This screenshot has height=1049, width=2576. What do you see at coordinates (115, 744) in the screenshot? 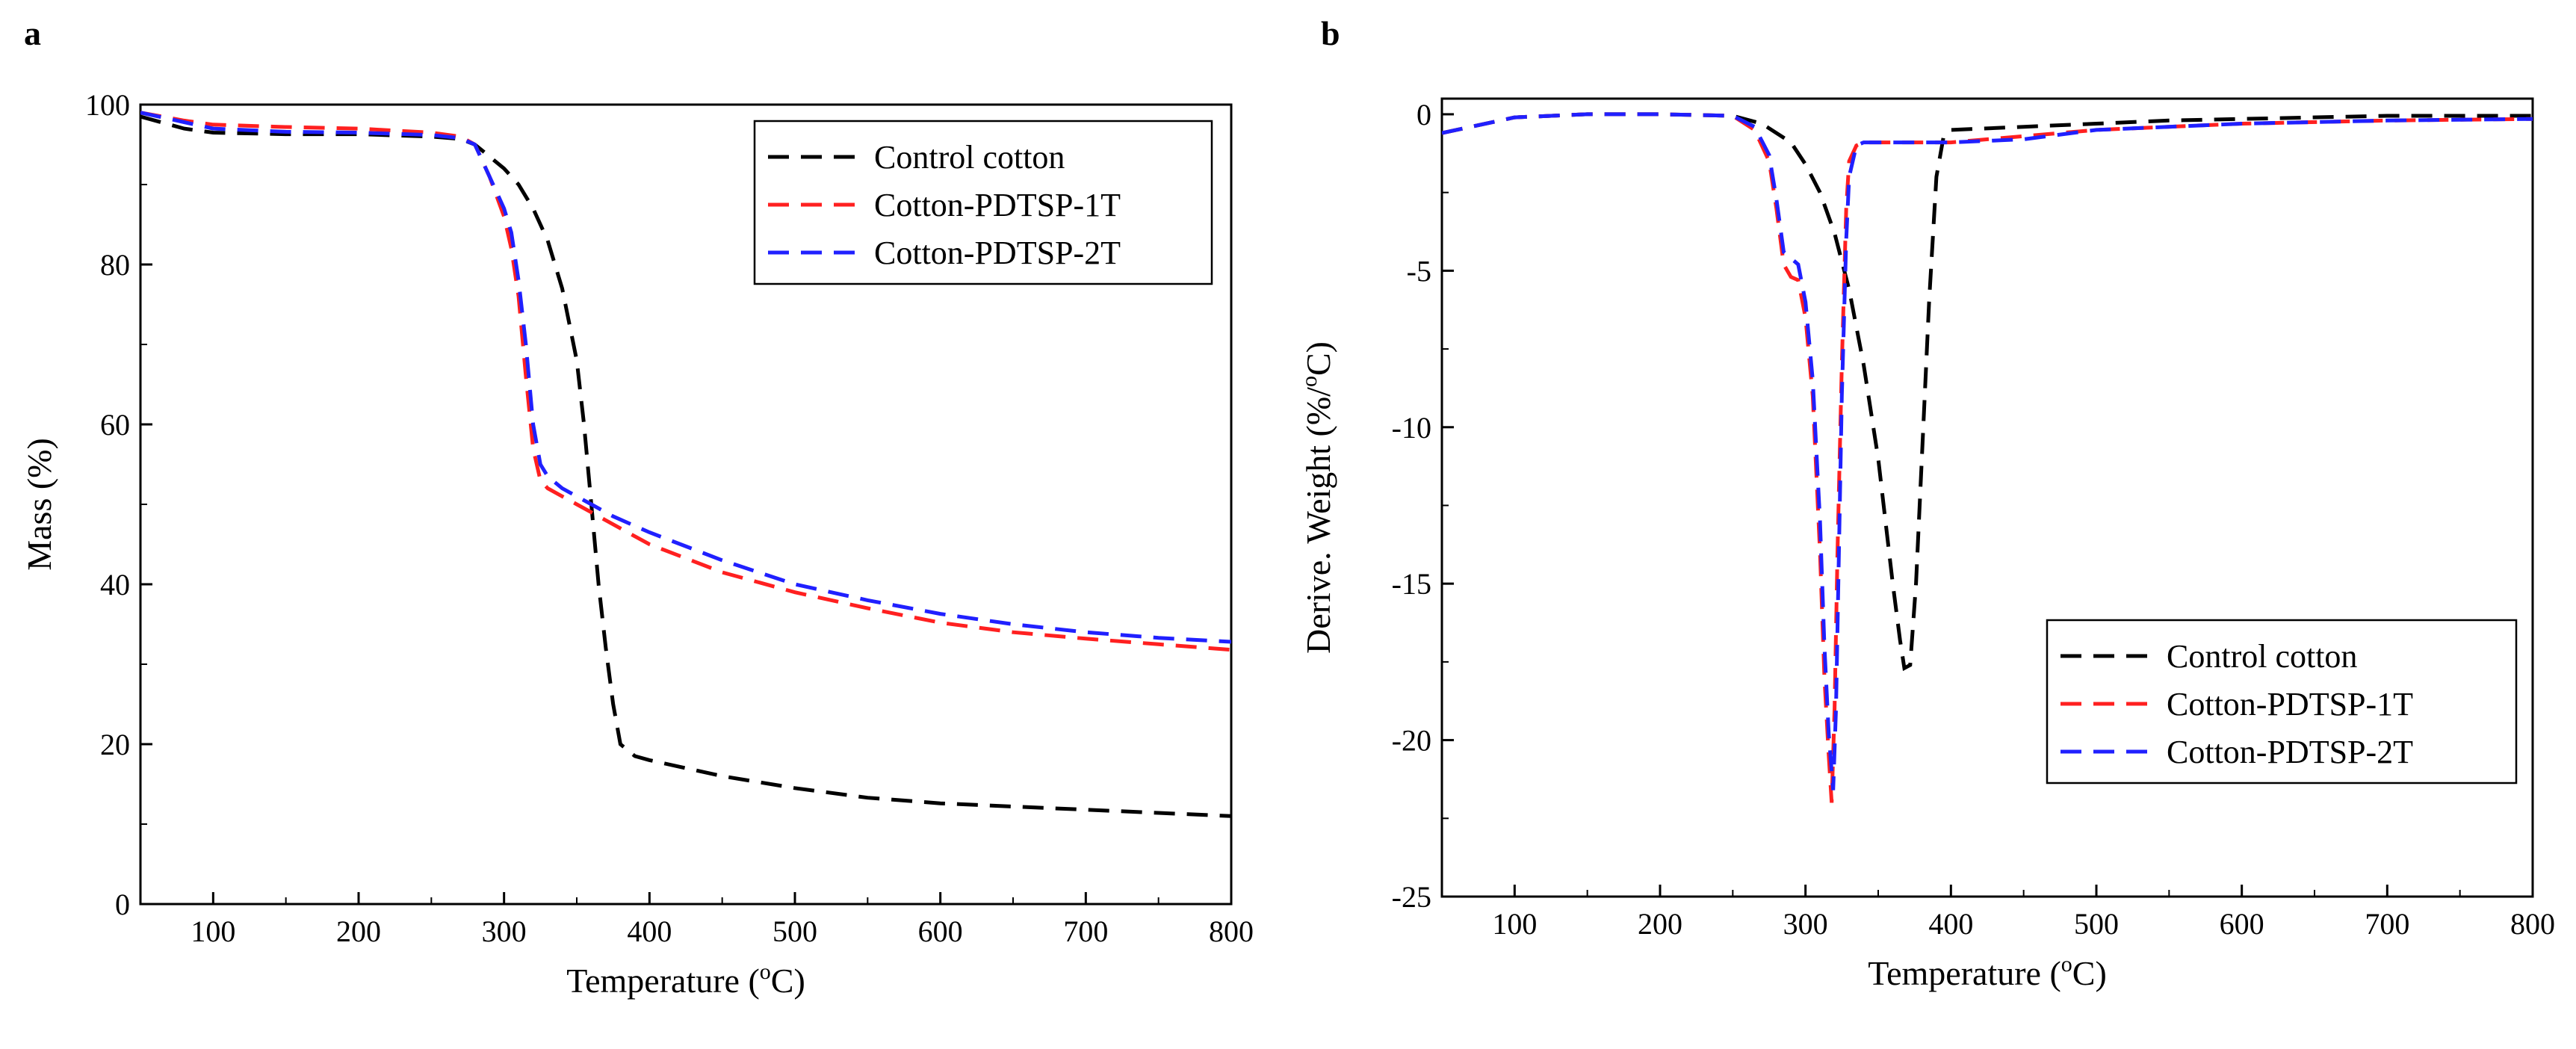
I see `y-tick-label: 20` at bounding box center [115, 744].